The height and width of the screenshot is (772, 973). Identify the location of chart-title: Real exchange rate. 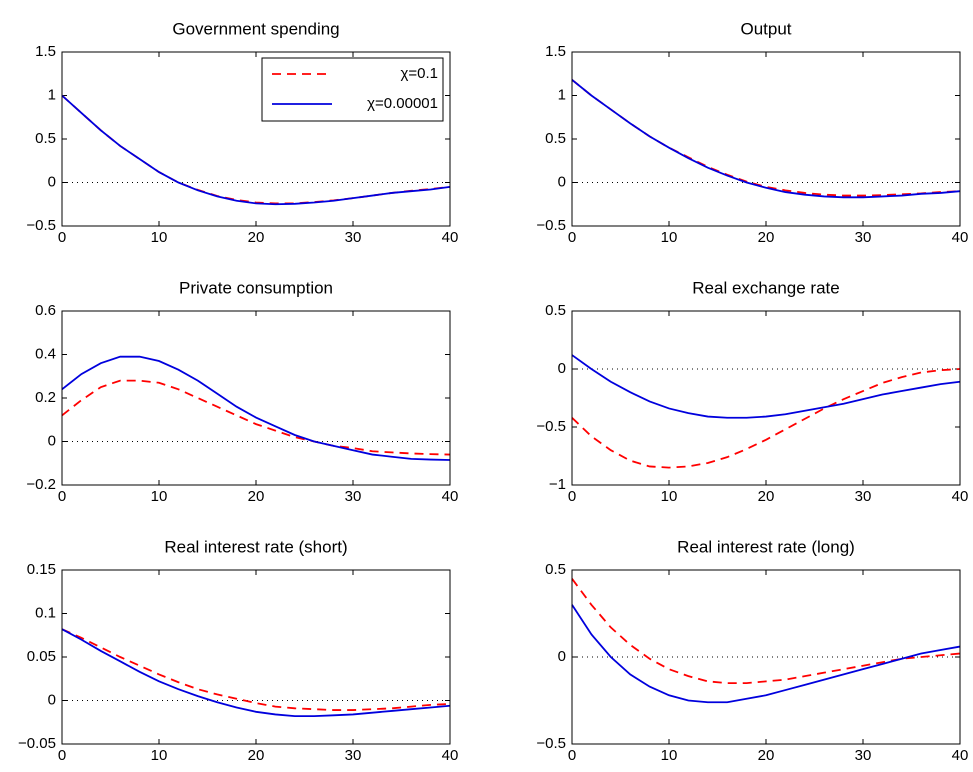
(765, 287).